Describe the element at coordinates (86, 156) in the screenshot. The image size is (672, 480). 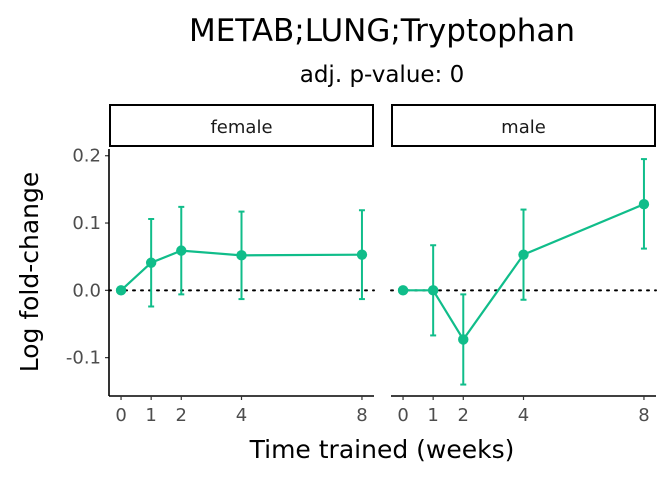
I see `y-tick-label: 0.2` at that location.